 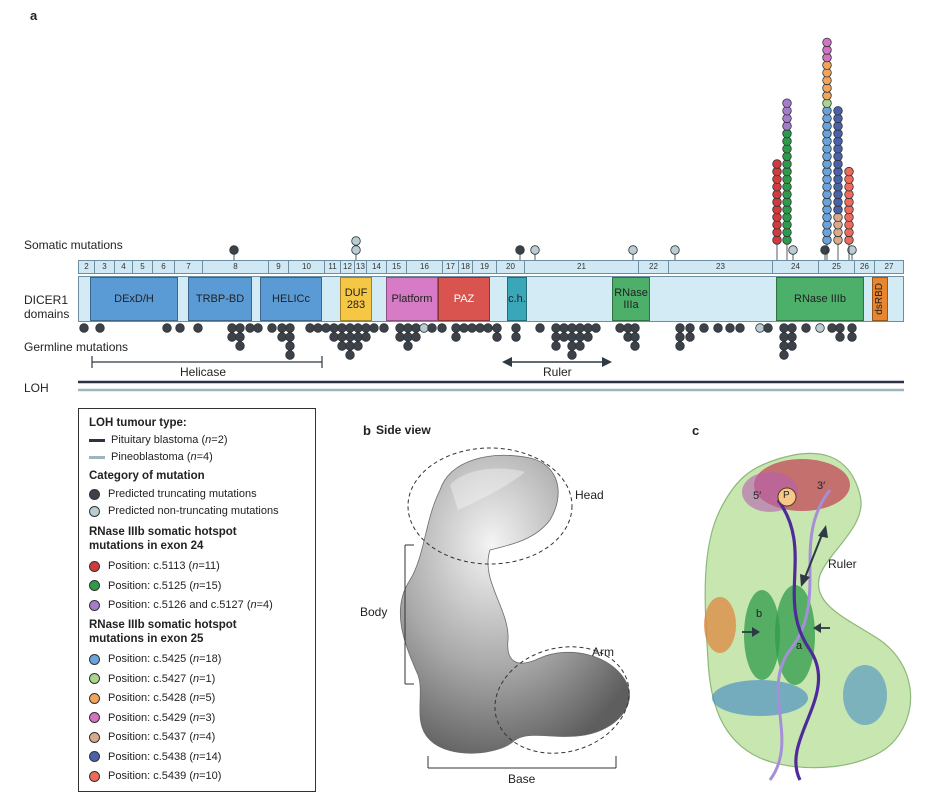 What do you see at coordinates (150, 659) in the screenshot?
I see `hotspot-position: Position: c.5425 (` at bounding box center [150, 659].